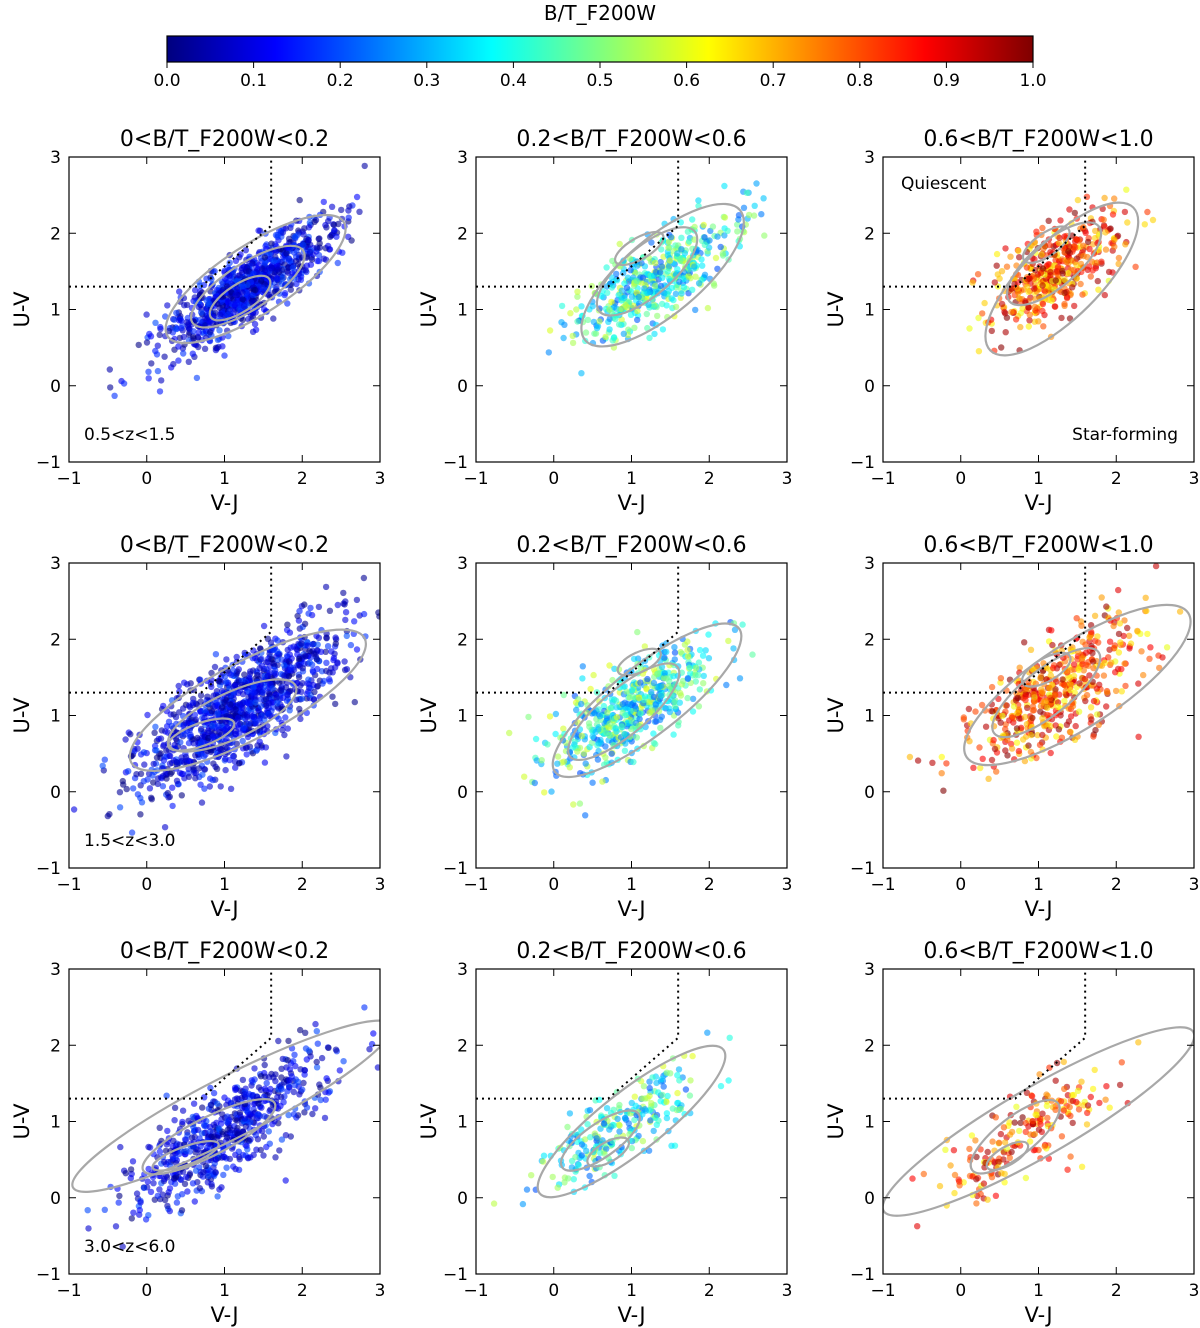 This screenshot has width=1200, height=1328. What do you see at coordinates (224, 545) in the screenshot?
I see `panel-title: 0<B/T_F200W<0.2` at bounding box center [224, 545].